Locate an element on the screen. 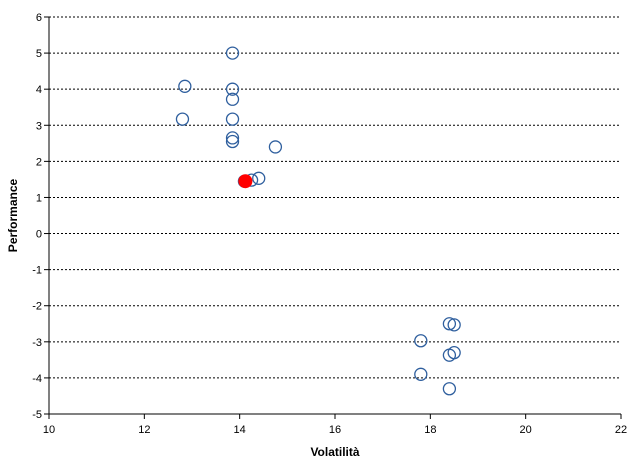  x-tick-label: 20 is located at coordinates (526, 430).